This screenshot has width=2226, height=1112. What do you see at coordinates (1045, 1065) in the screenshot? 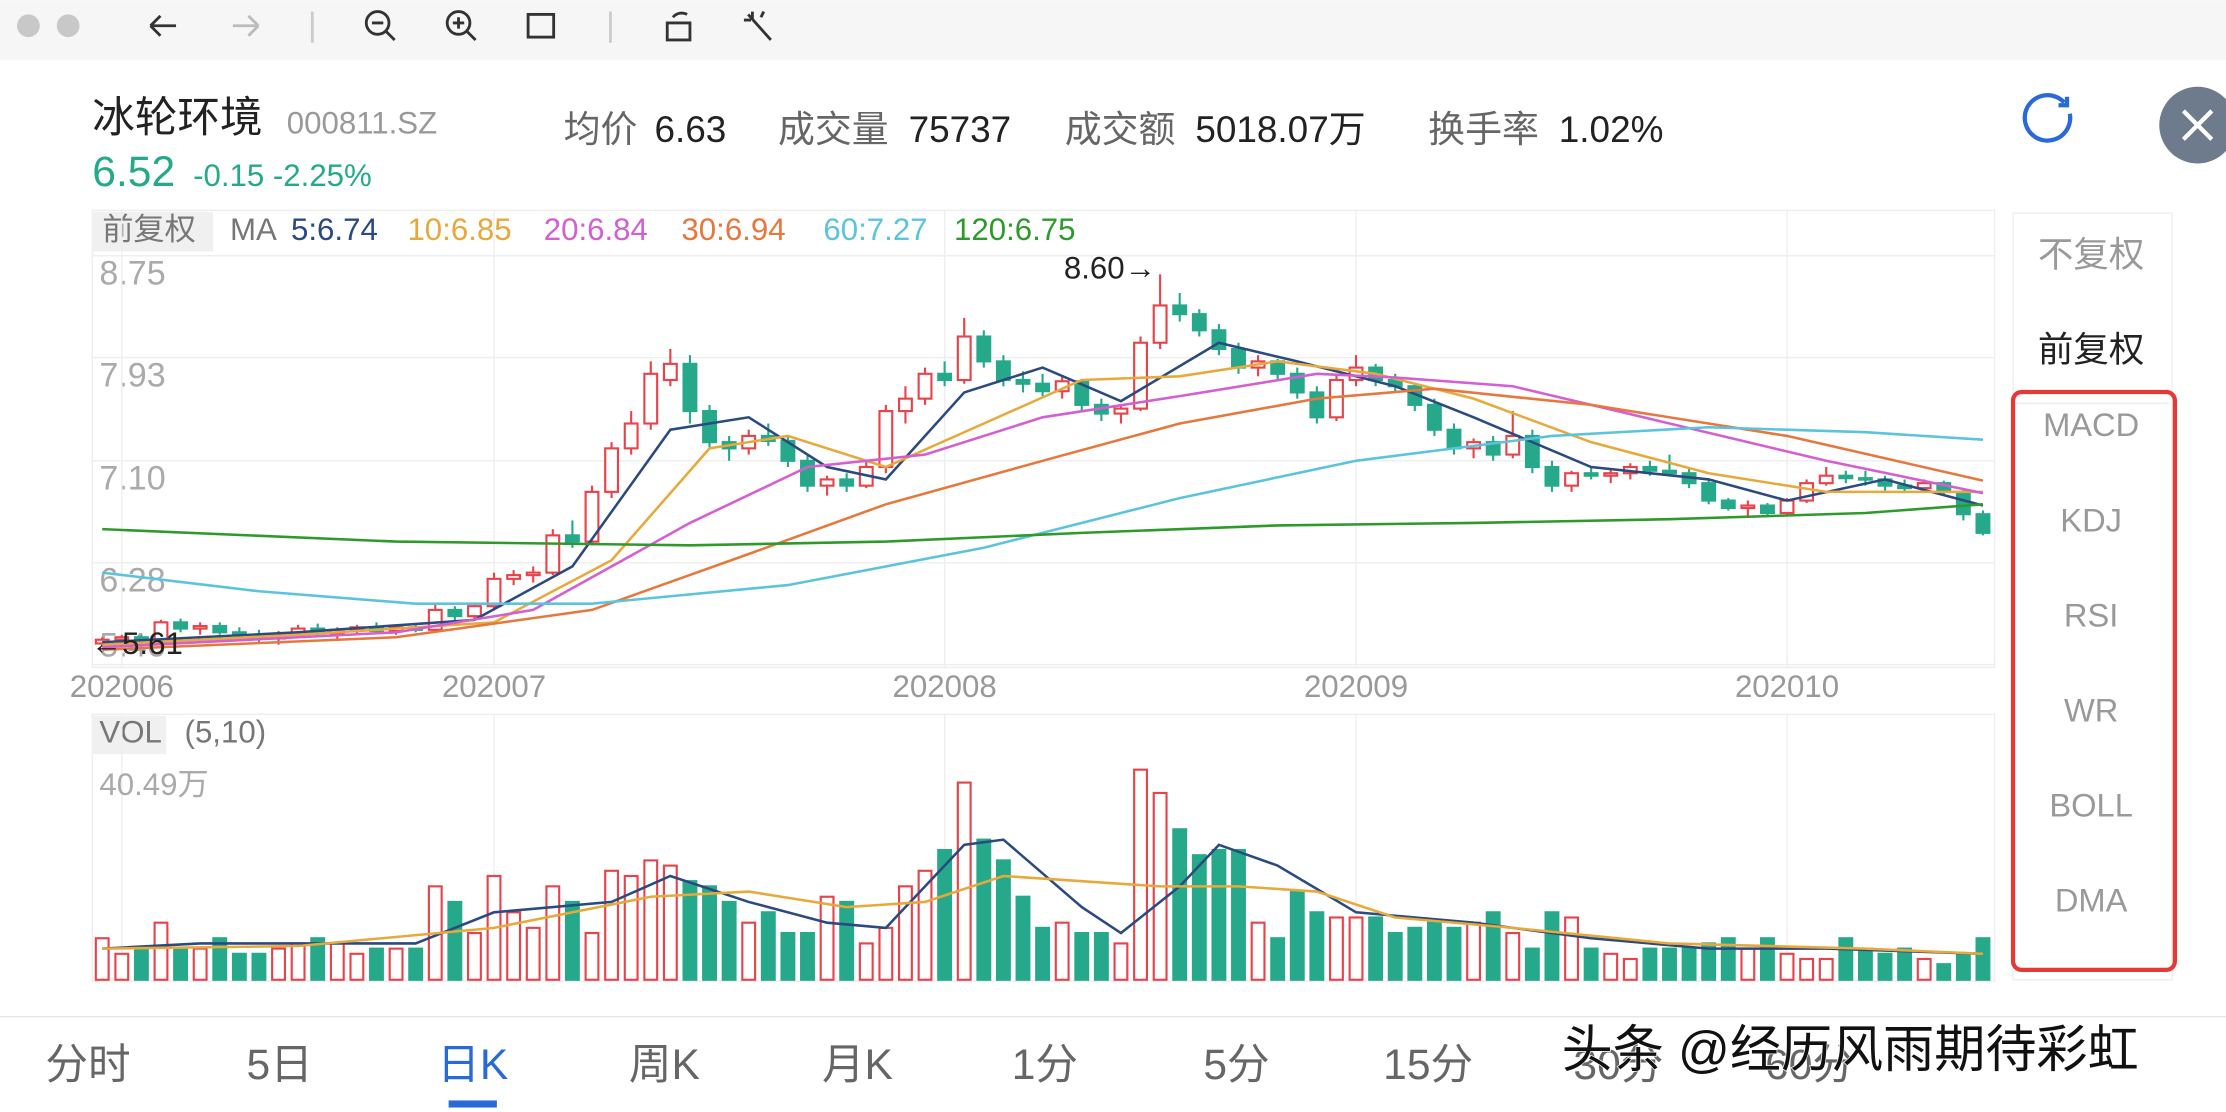
I see `tab: 1分` at bounding box center [1045, 1065].